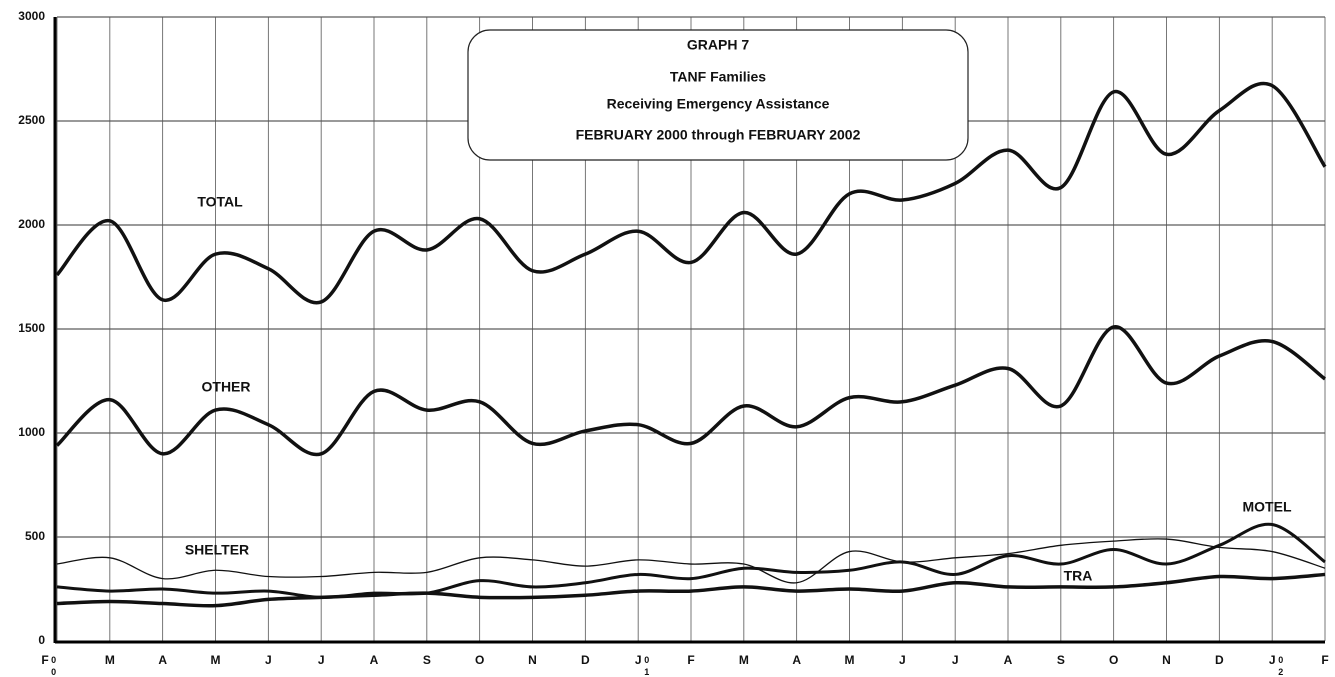 The height and width of the screenshot is (677, 1335). What do you see at coordinates (647, 666) in the screenshot?
I see `year-label: 01` at bounding box center [647, 666].